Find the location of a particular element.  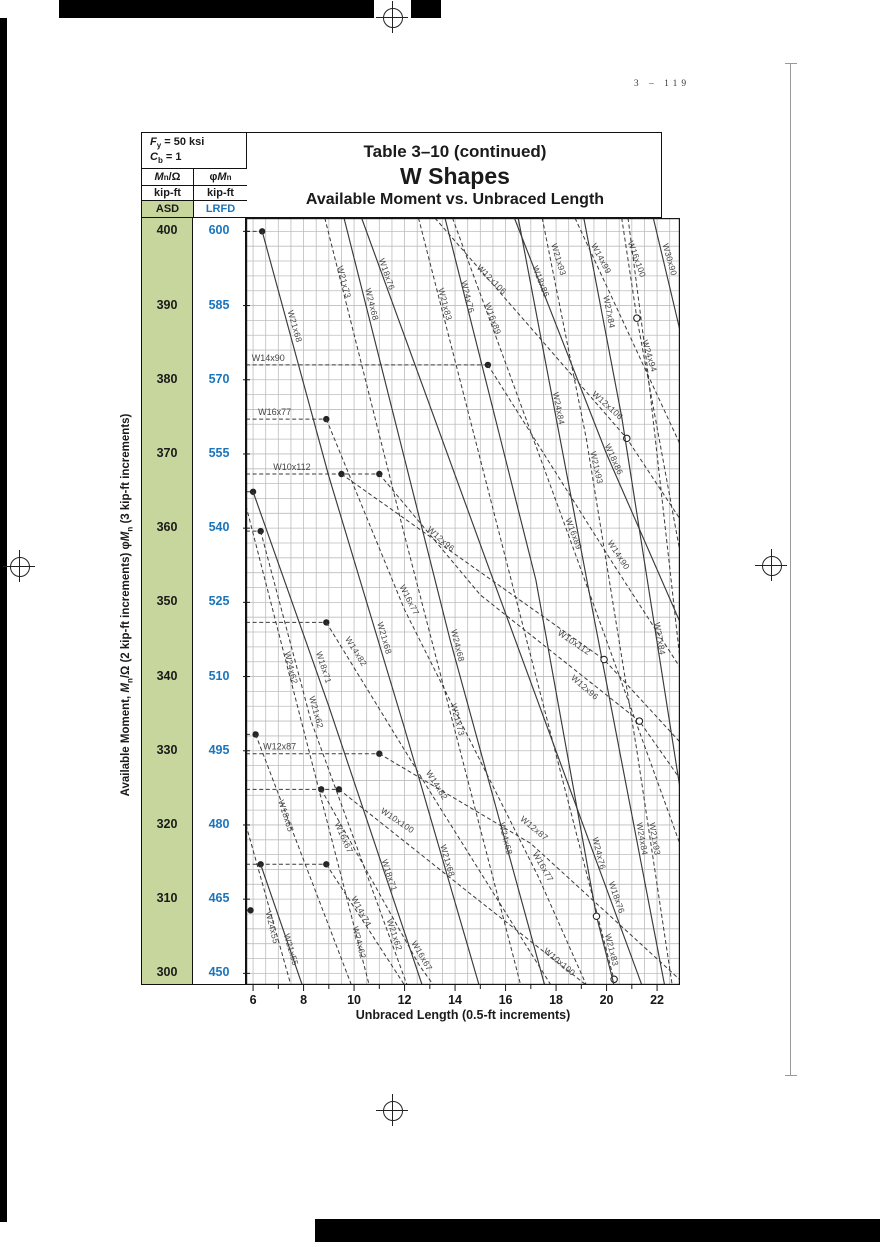

asd-tick-label: 330 is located at coordinates (167, 749).